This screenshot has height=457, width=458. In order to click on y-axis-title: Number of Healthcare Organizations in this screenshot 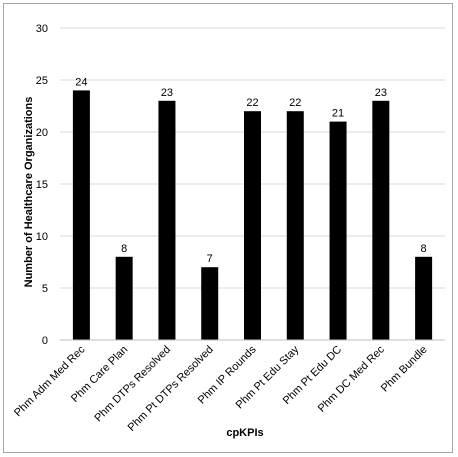, I will do `click(29, 192)`.